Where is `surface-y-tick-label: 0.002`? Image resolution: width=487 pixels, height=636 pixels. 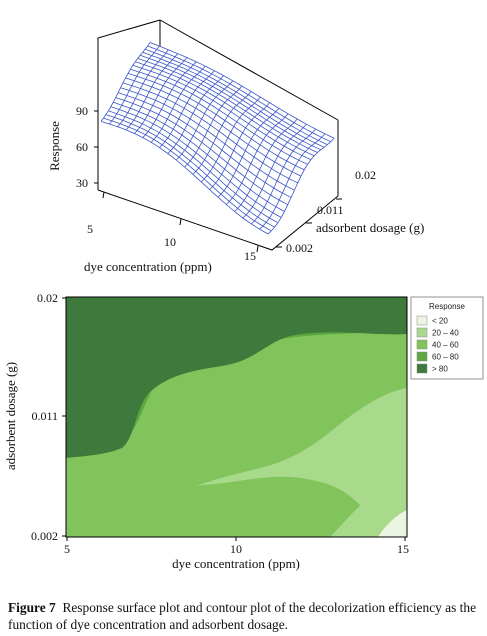
surface-y-tick-label: 0.002 is located at coordinates (299, 248).